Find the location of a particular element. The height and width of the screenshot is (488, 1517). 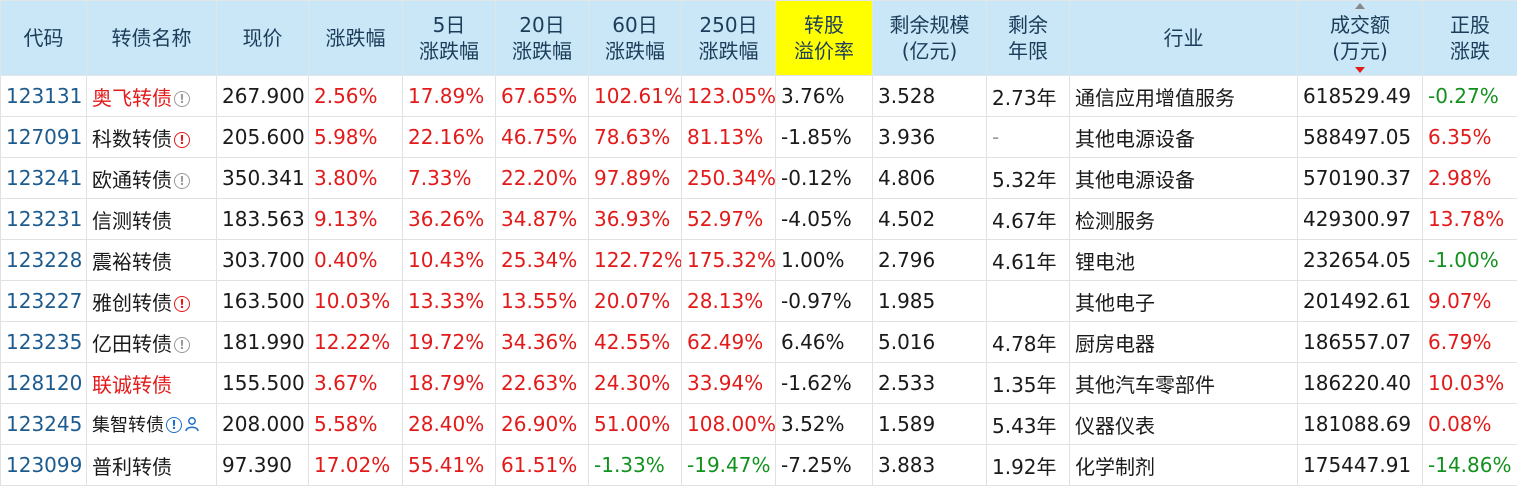

bond-name: 奥飞转债 is located at coordinates (132, 97).